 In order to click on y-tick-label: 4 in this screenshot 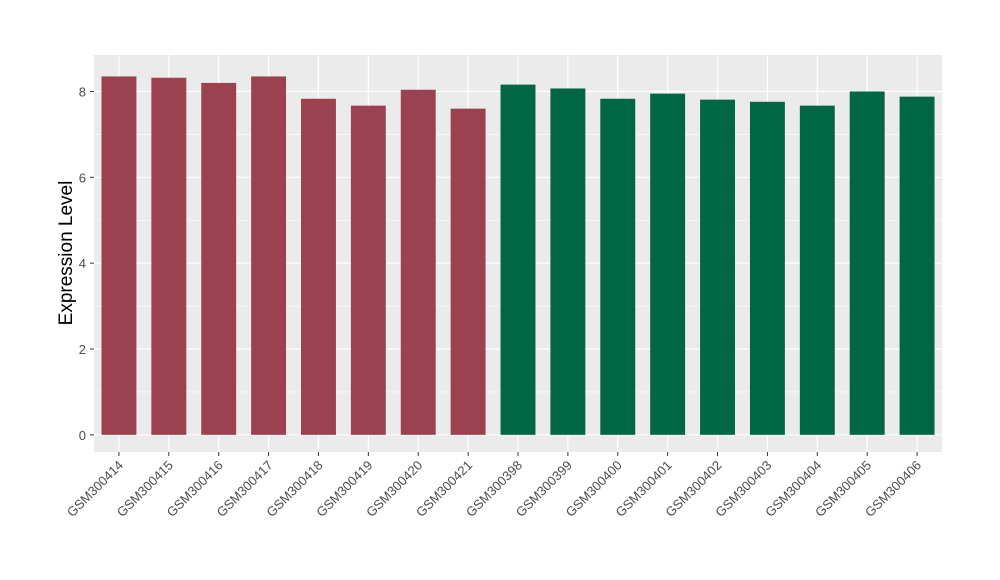, I will do `click(82, 263)`.